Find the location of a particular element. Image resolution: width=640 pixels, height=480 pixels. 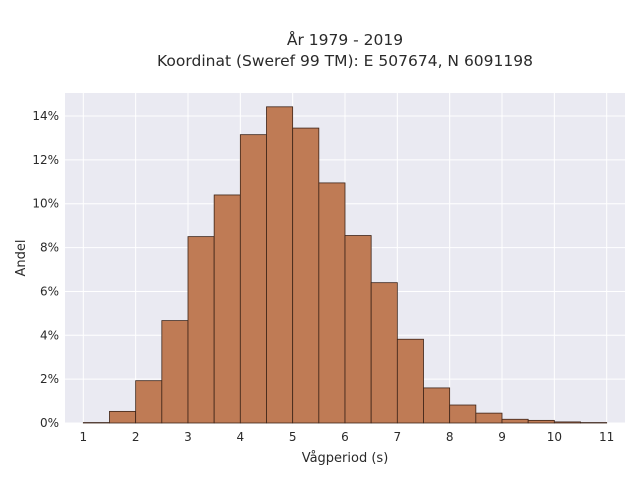

y-tick-label: 0% is located at coordinates (49, 423).